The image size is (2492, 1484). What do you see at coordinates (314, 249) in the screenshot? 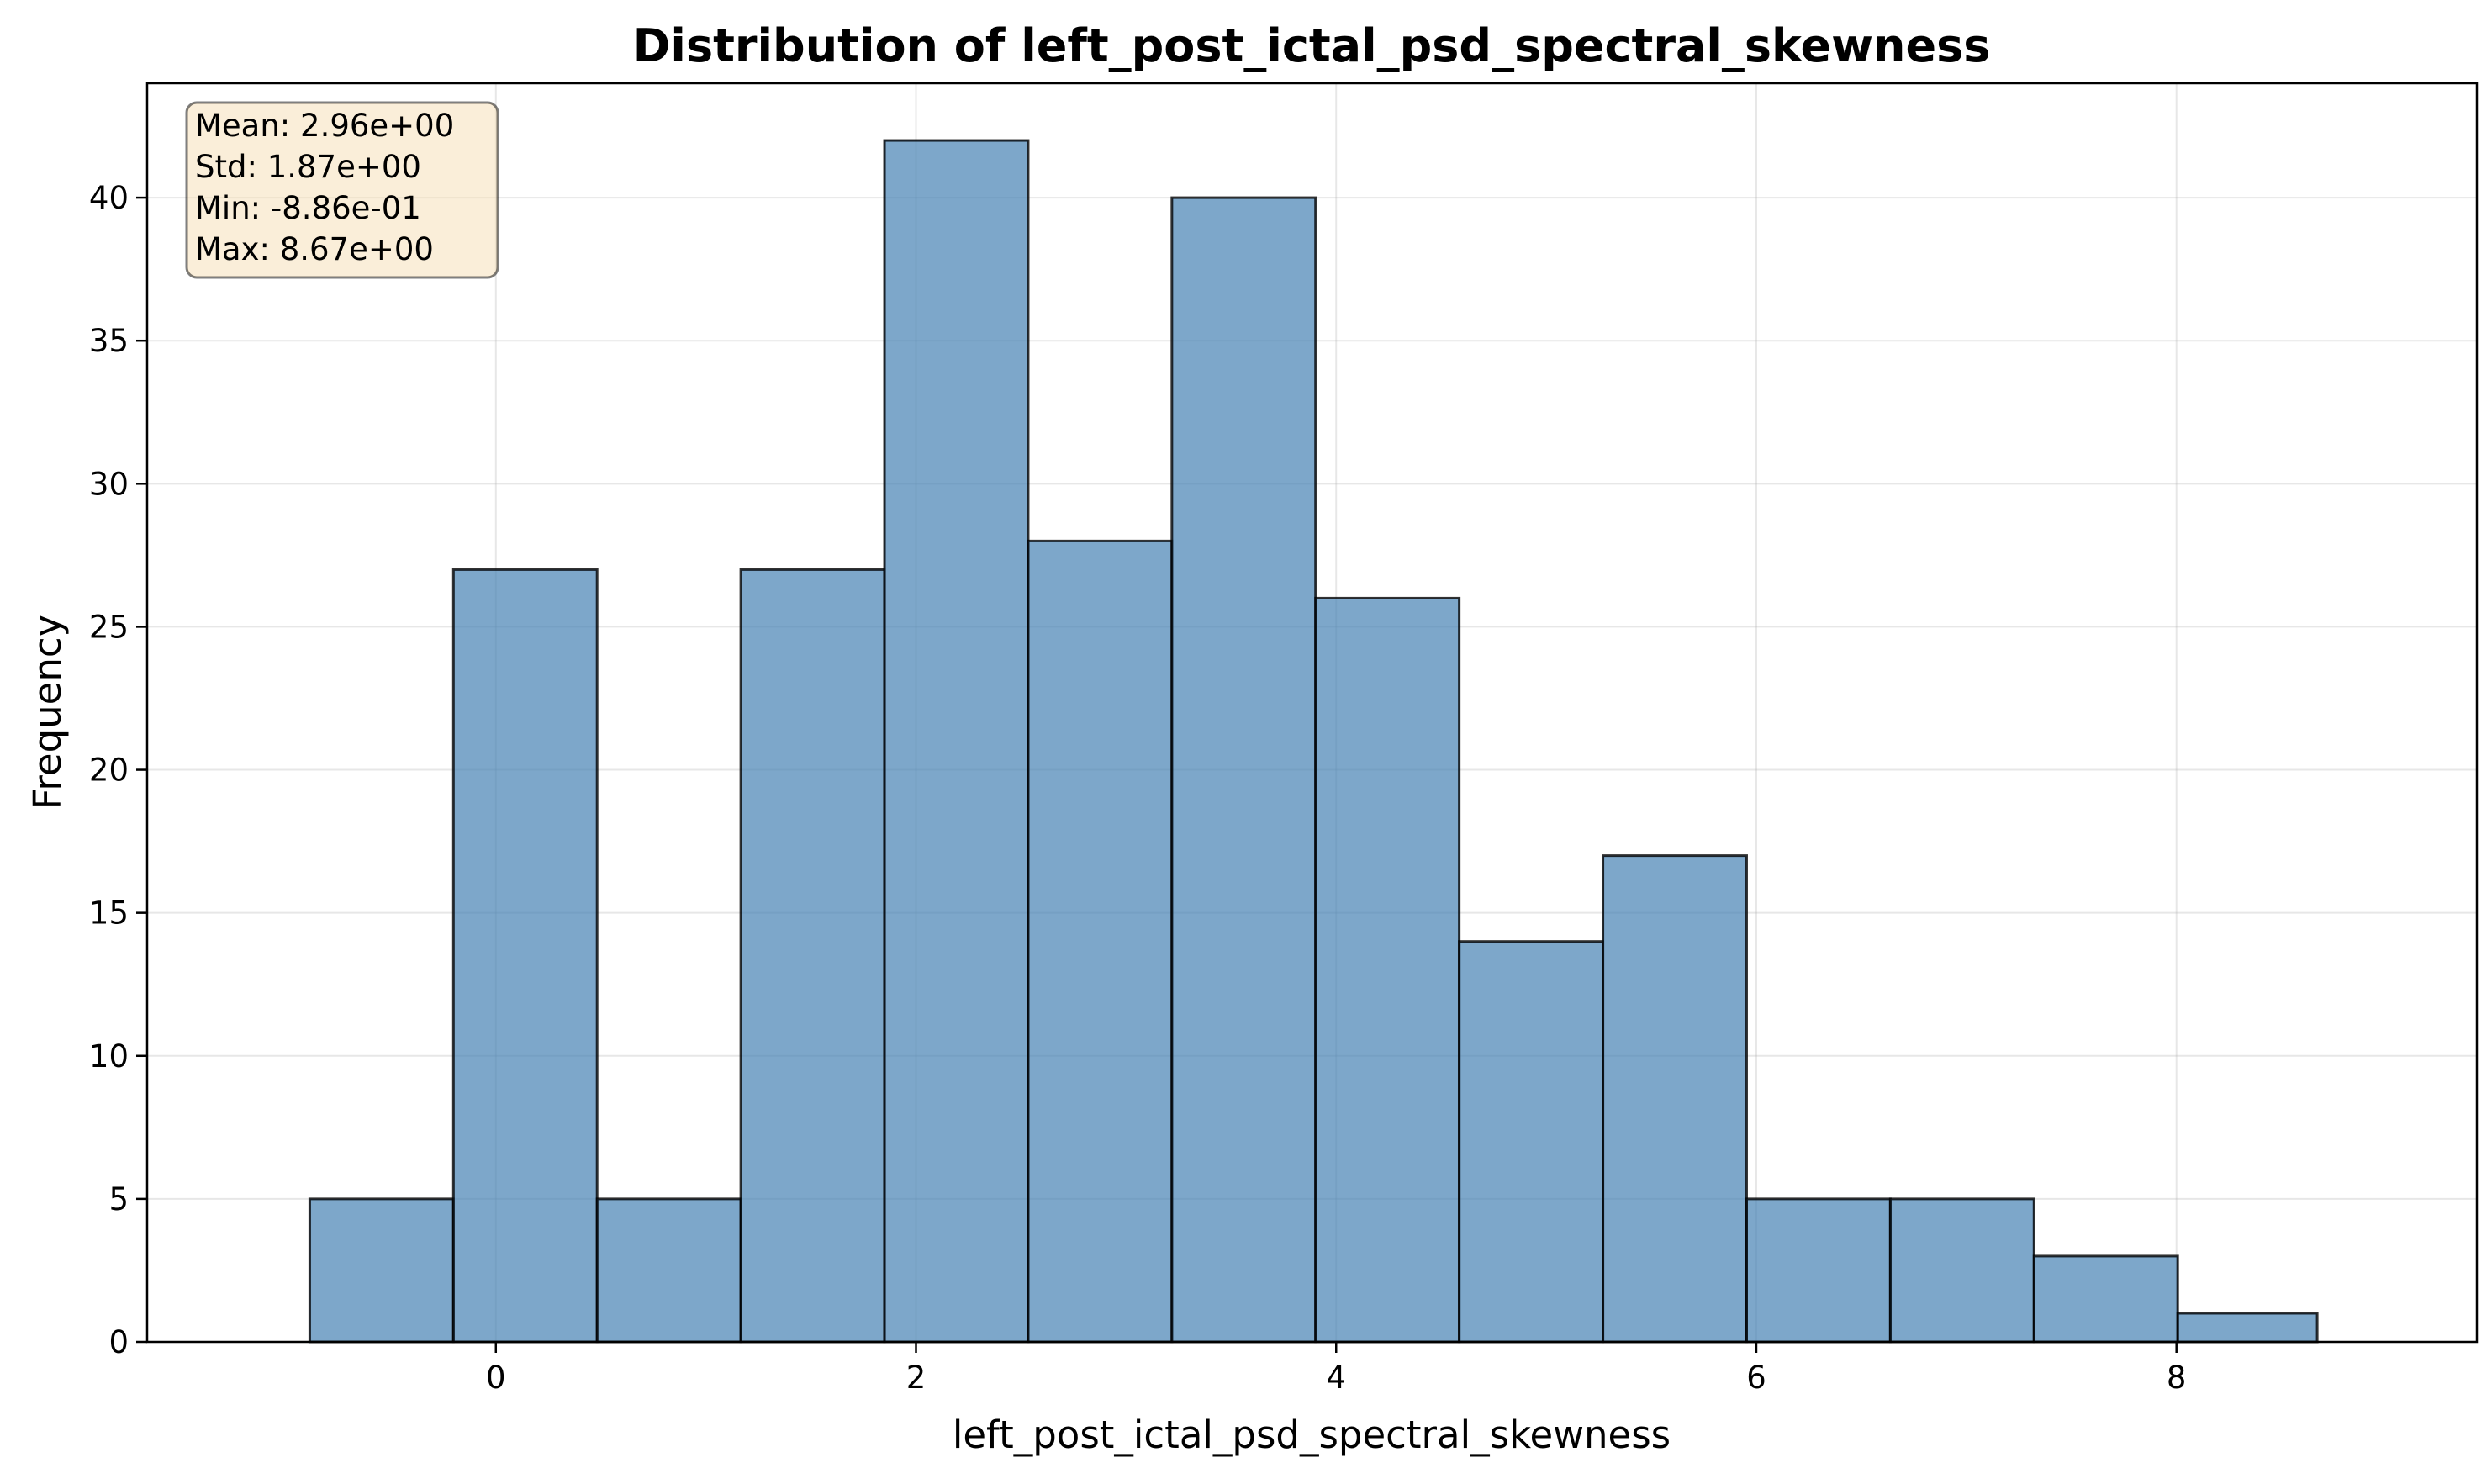
I see `stats-max: Max: 8.67e+00` at bounding box center [314, 249].